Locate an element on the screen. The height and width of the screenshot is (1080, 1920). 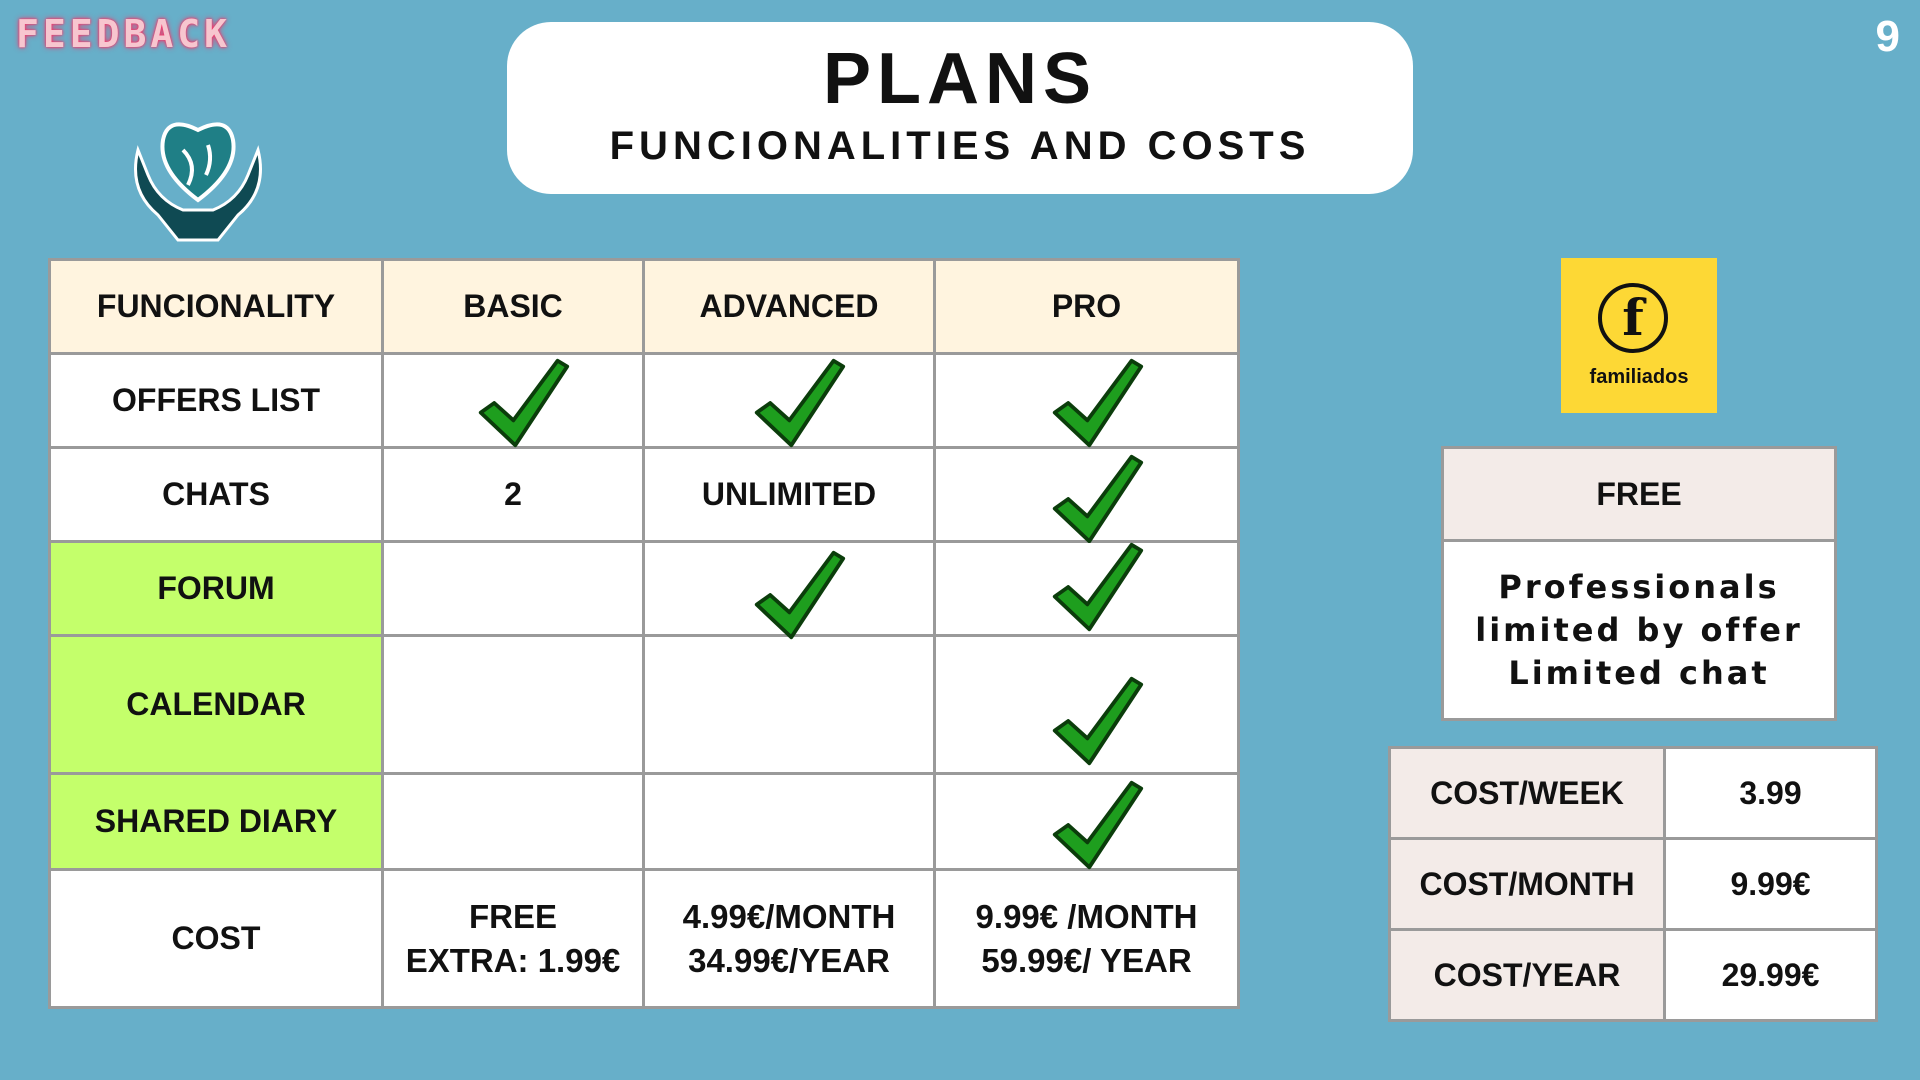
header-pro: PRO is located at coordinates (1086, 306).